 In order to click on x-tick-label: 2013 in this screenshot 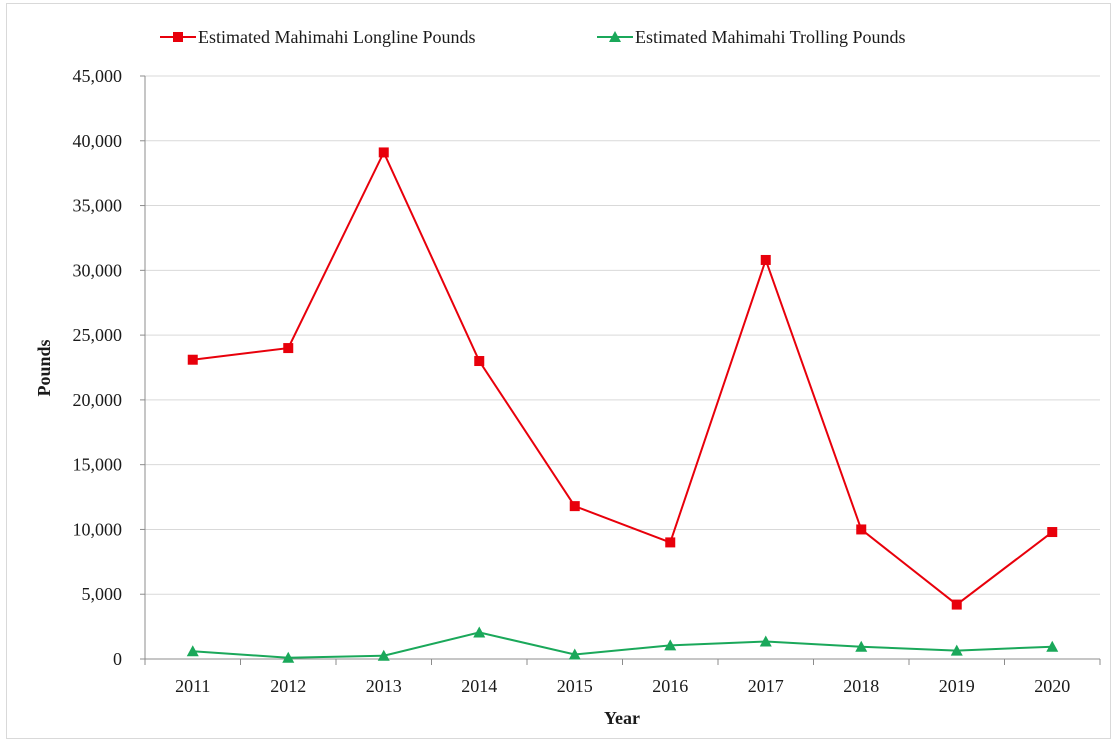, I will do `click(384, 686)`.